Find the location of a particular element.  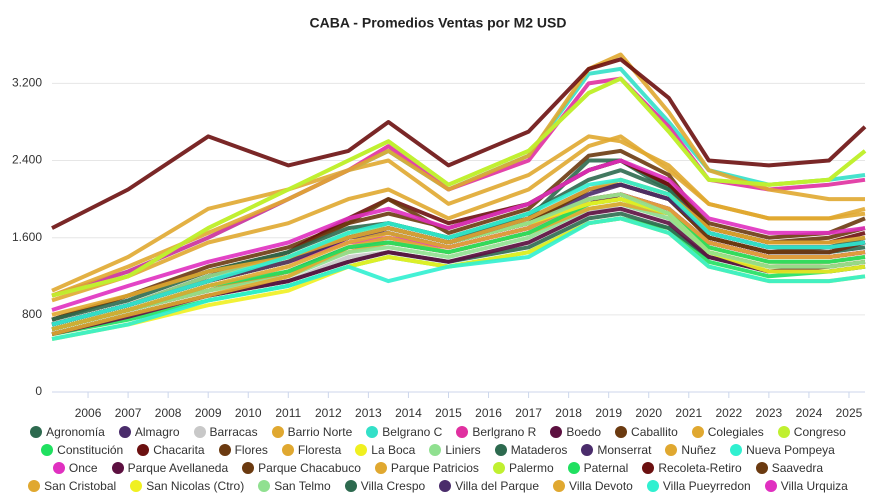

legend-label: Chacarita is located at coordinates (179, 450).